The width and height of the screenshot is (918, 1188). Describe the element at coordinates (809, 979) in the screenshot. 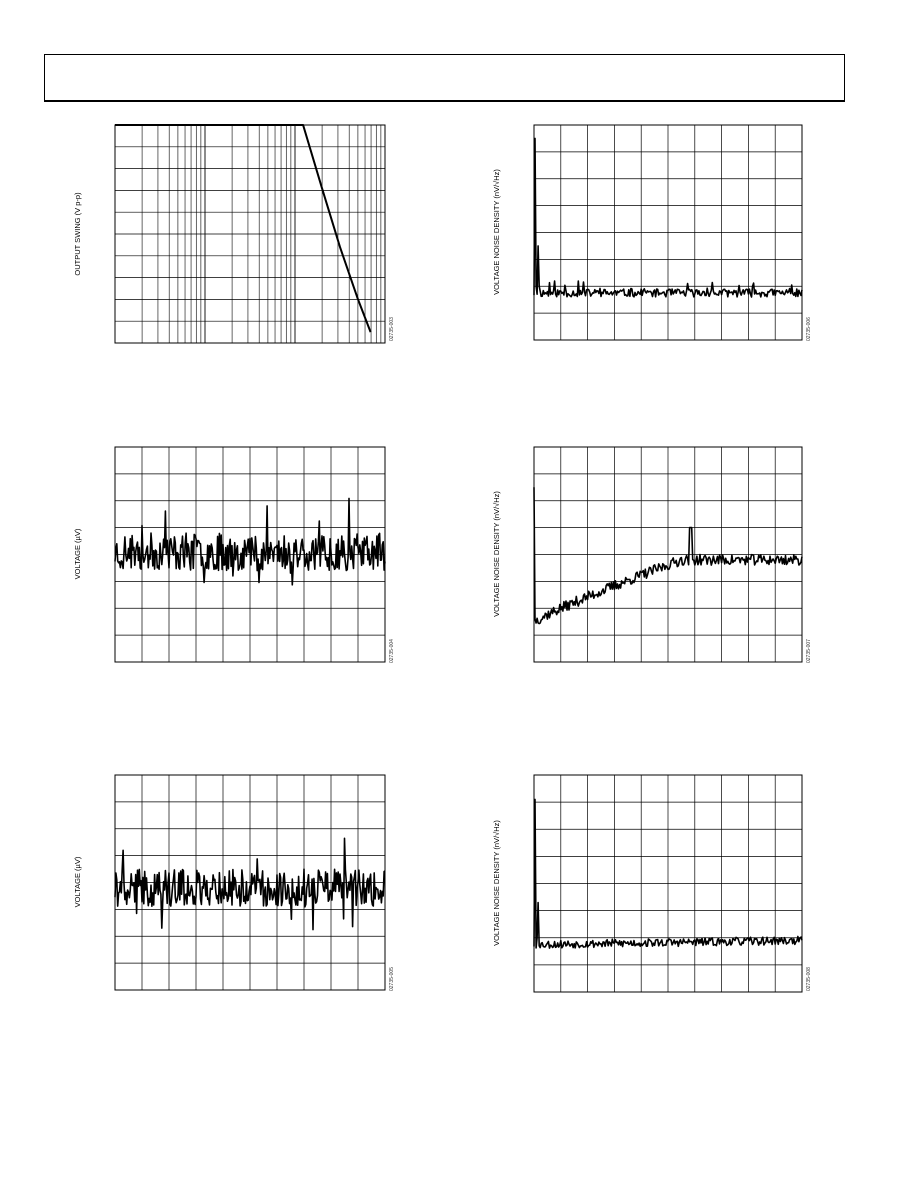

I see `figure-id: 02735-008` at that location.